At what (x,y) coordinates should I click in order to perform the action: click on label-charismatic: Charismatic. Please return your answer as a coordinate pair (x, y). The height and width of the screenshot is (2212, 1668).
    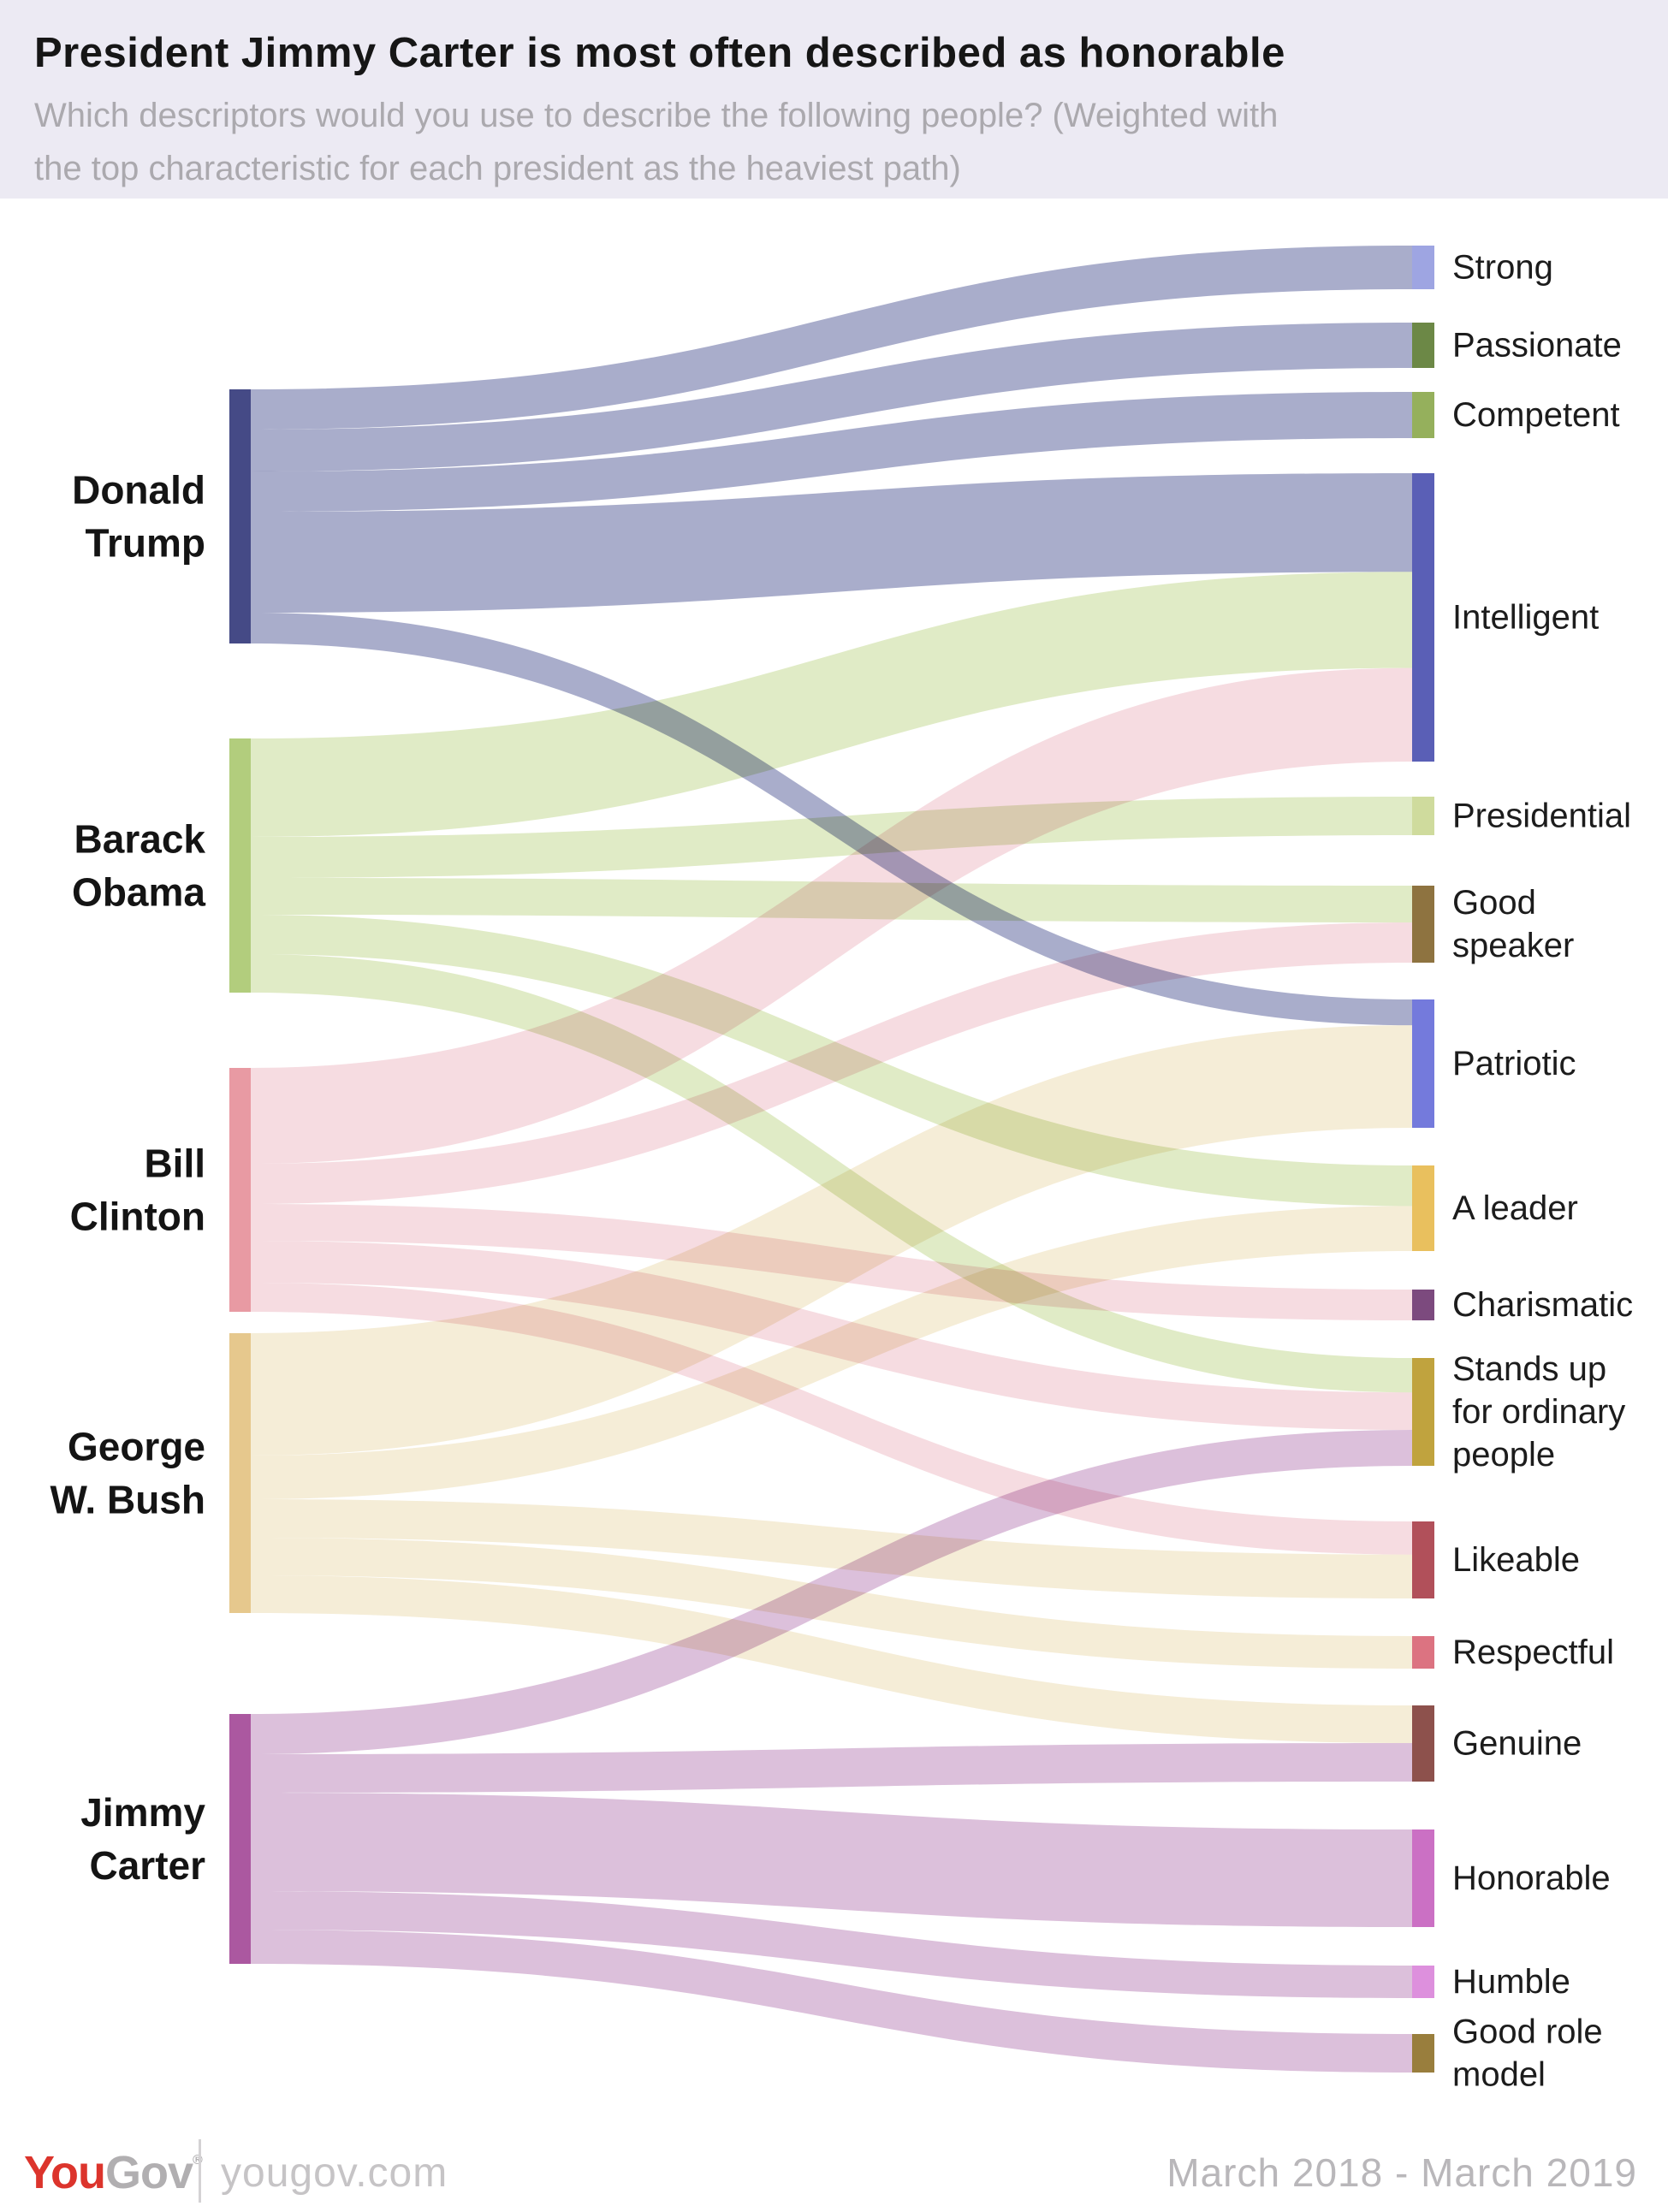
    Looking at the image, I should click on (1543, 1305).